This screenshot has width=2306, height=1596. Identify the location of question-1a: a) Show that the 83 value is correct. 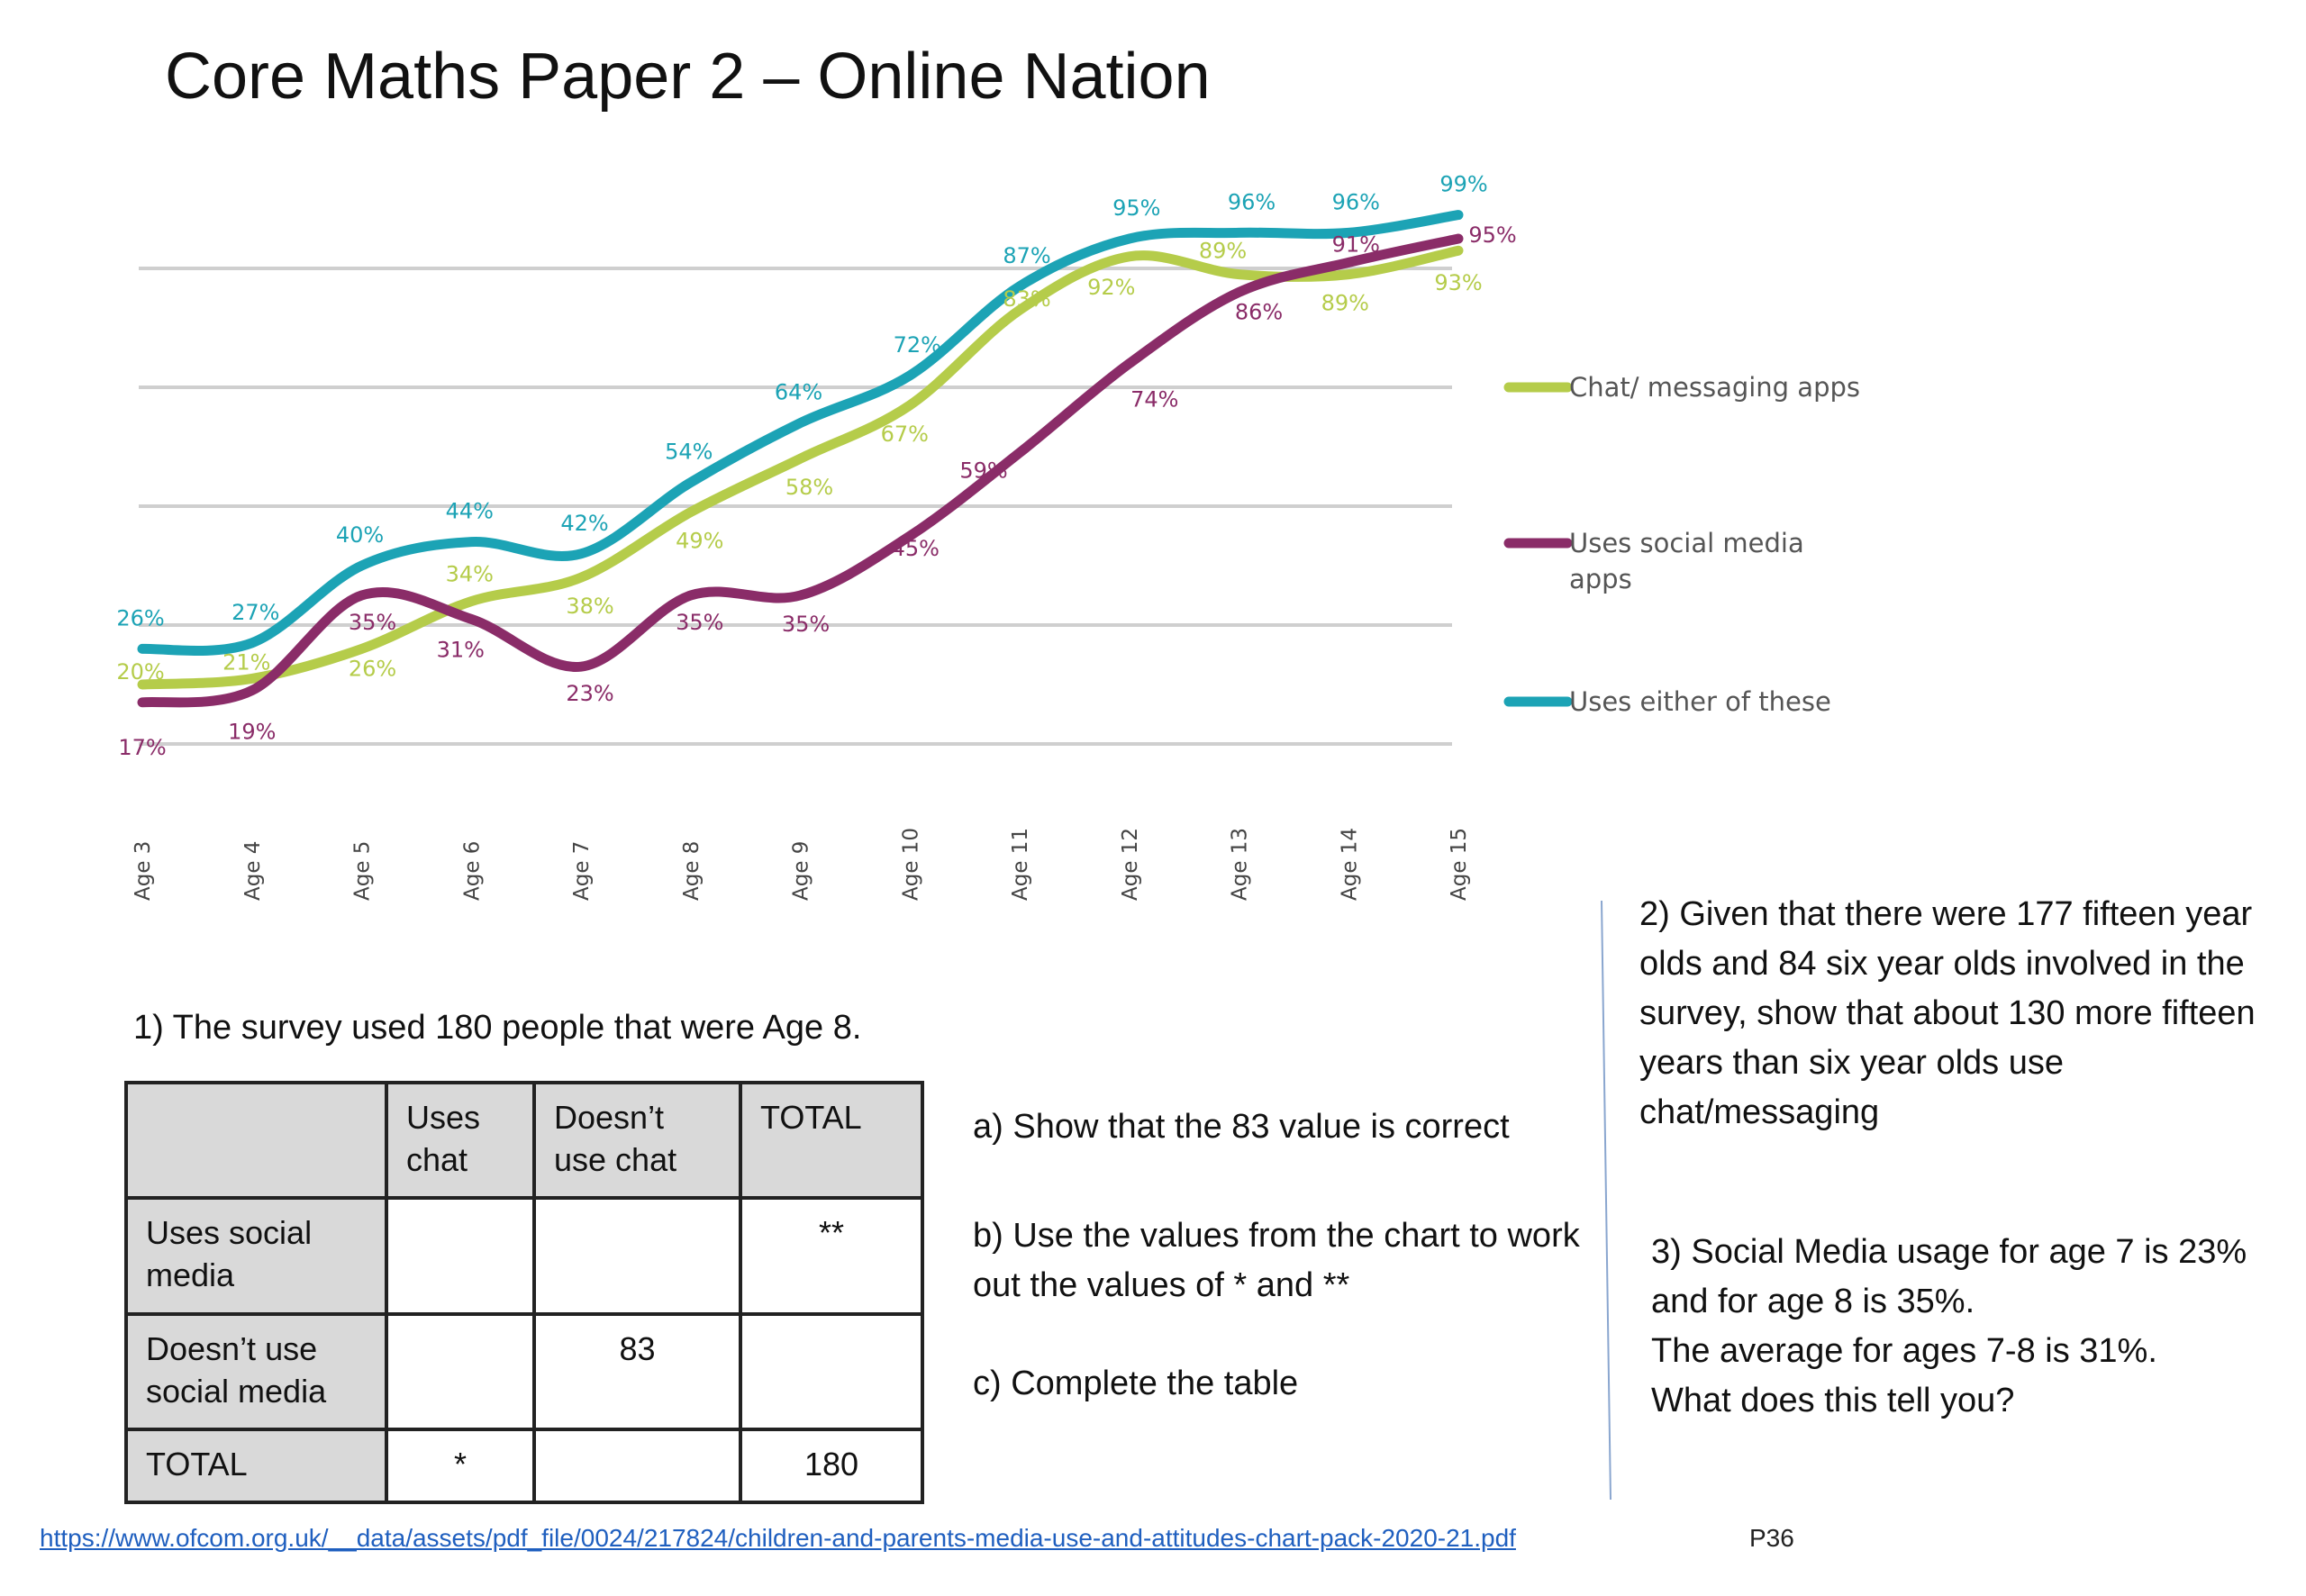
(1241, 1127).